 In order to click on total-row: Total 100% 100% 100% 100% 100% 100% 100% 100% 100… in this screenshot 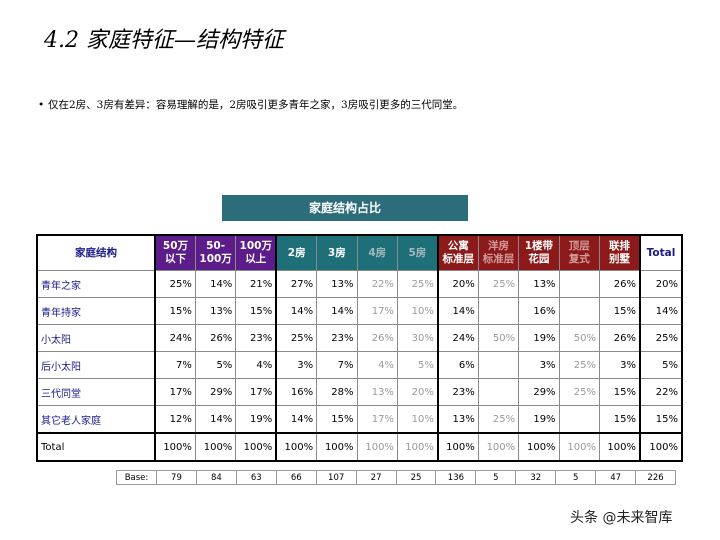, I will do `click(359, 447)`.